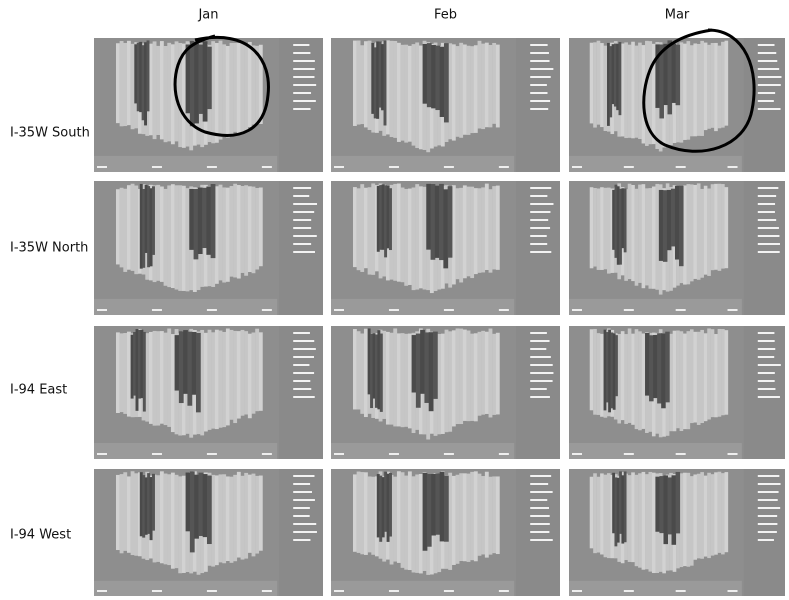 The width and height of the screenshot is (789, 600). What do you see at coordinates (186, 588) in the screenshot?
I see `panel-axis` at bounding box center [186, 588].